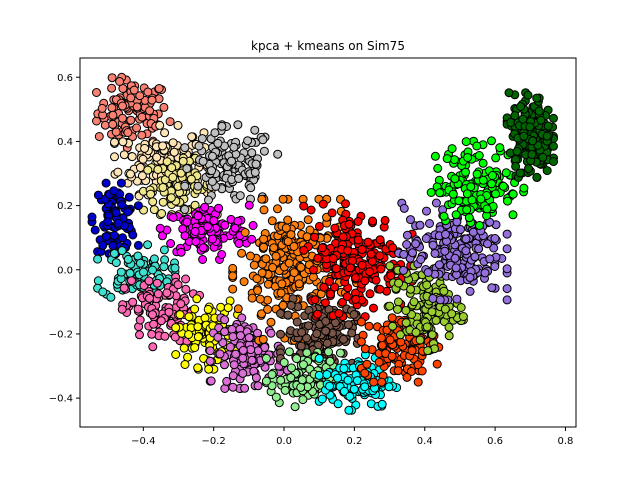  Describe the element at coordinates (65, 270) in the screenshot. I see `y-tick-label: 0.0` at that location.